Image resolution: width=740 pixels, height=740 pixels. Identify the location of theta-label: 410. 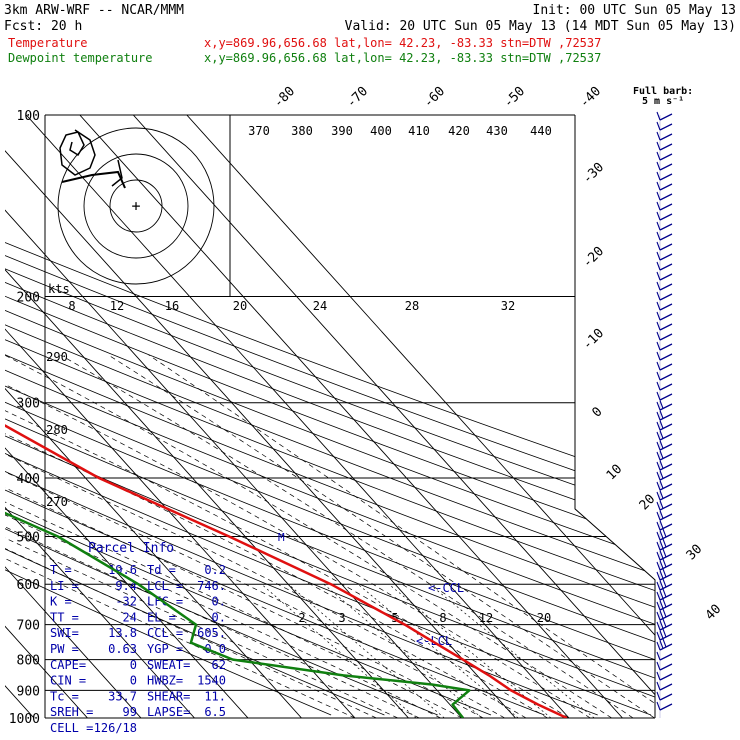
(419, 131).